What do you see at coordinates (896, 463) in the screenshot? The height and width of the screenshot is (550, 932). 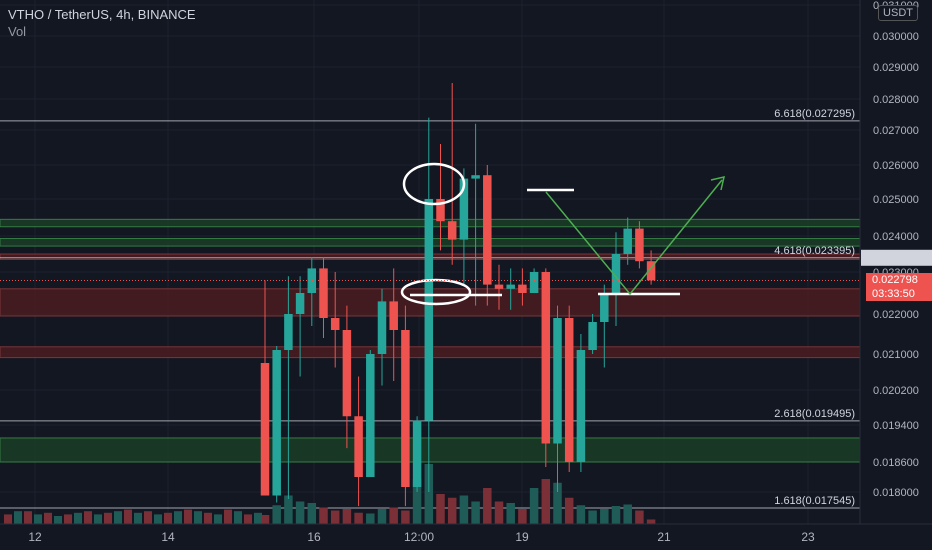 I see `price-tick-label: 0.018600` at bounding box center [896, 463].